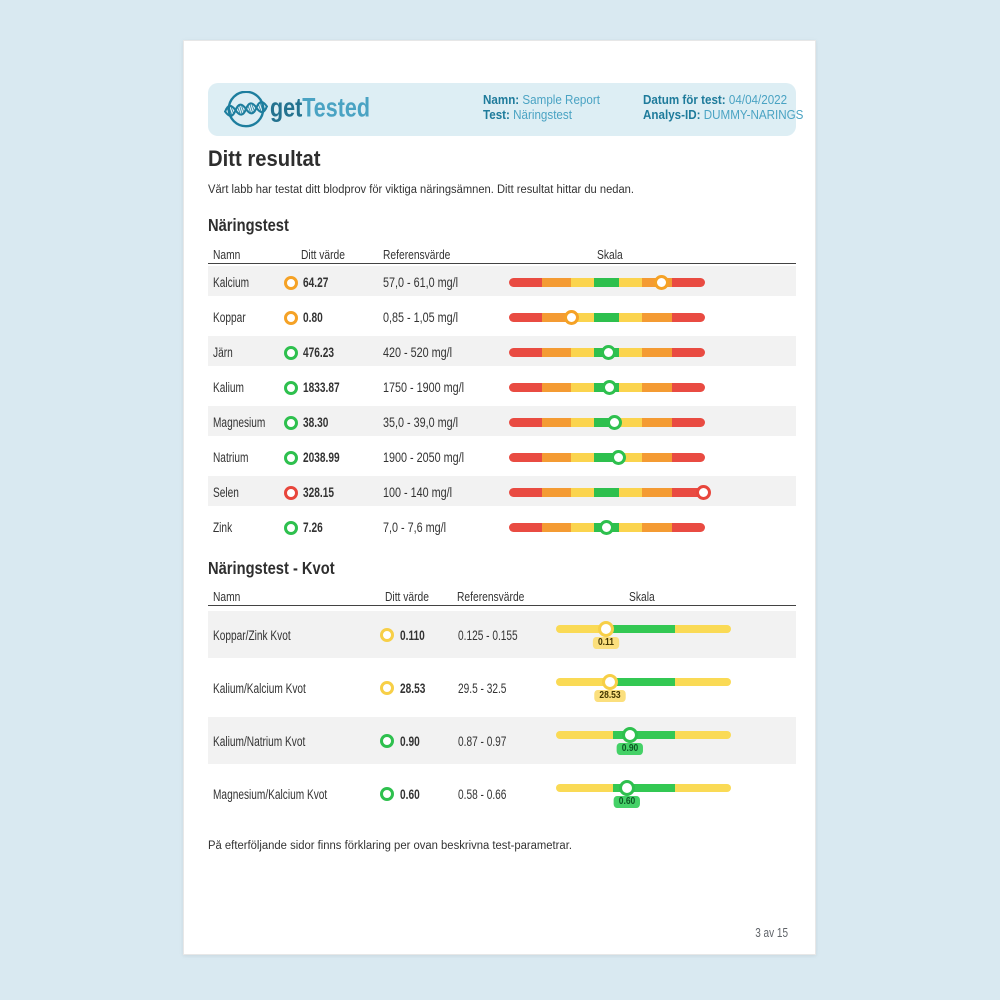 The image size is (1000, 1000). What do you see at coordinates (320, 108) in the screenshot?
I see `svg-text: getTested` at bounding box center [320, 108].